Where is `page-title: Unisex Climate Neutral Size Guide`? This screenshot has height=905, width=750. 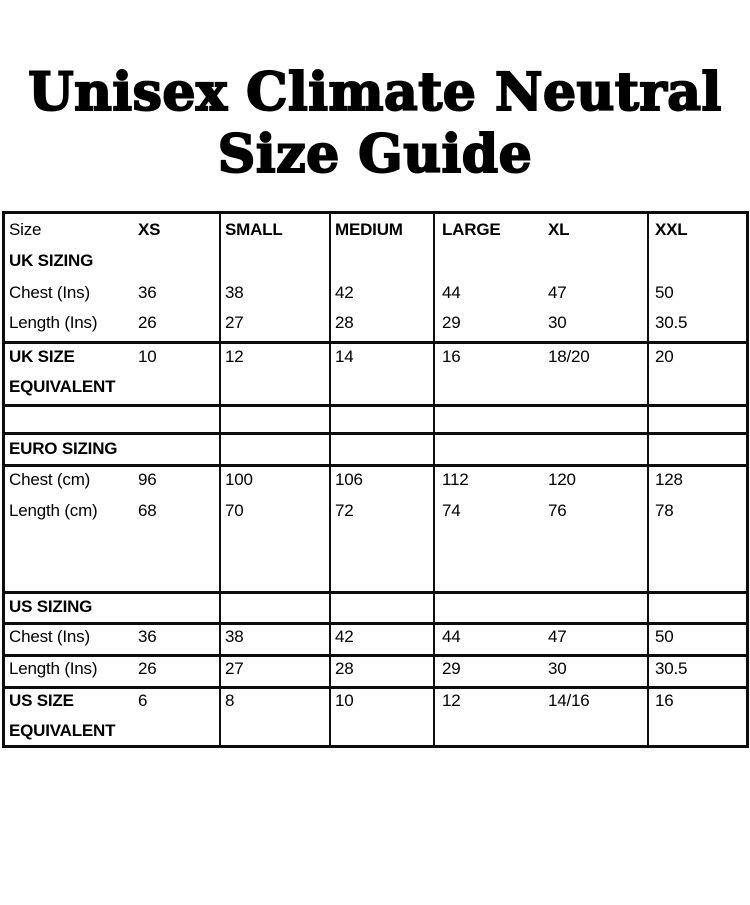 page-title: Unisex Climate Neutral Size Guide is located at coordinates (375, 123).